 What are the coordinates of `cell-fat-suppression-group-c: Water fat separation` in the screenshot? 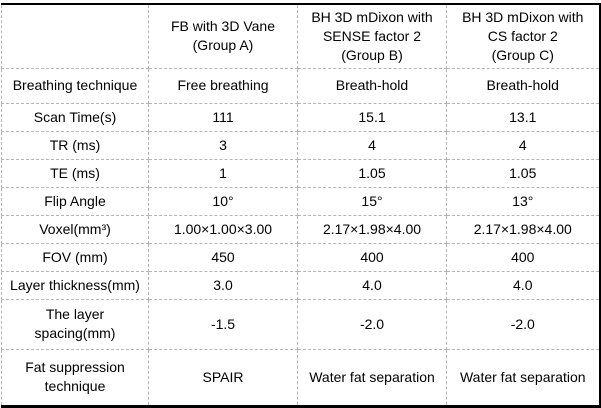 It's located at (523, 377).